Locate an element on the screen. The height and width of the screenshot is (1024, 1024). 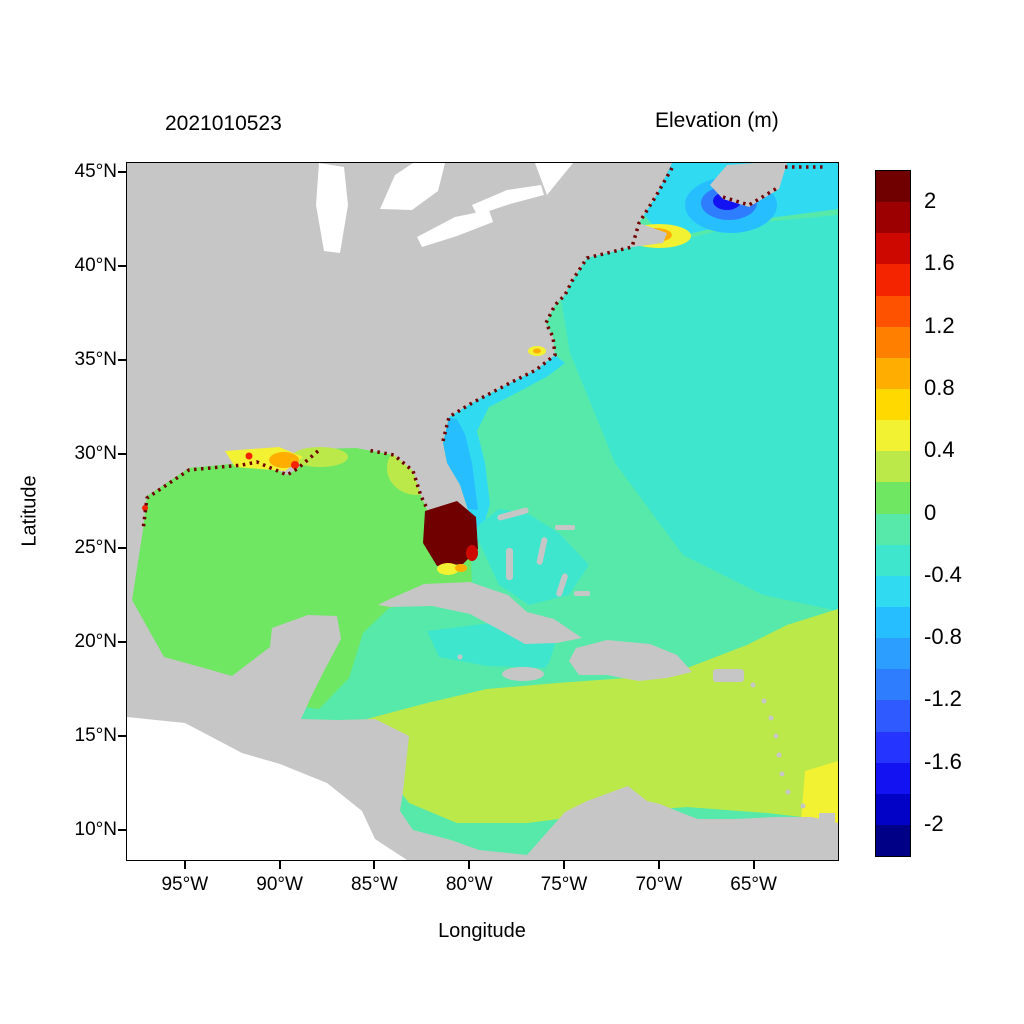
y-tick-label: 10°N is located at coordinates (95, 830).